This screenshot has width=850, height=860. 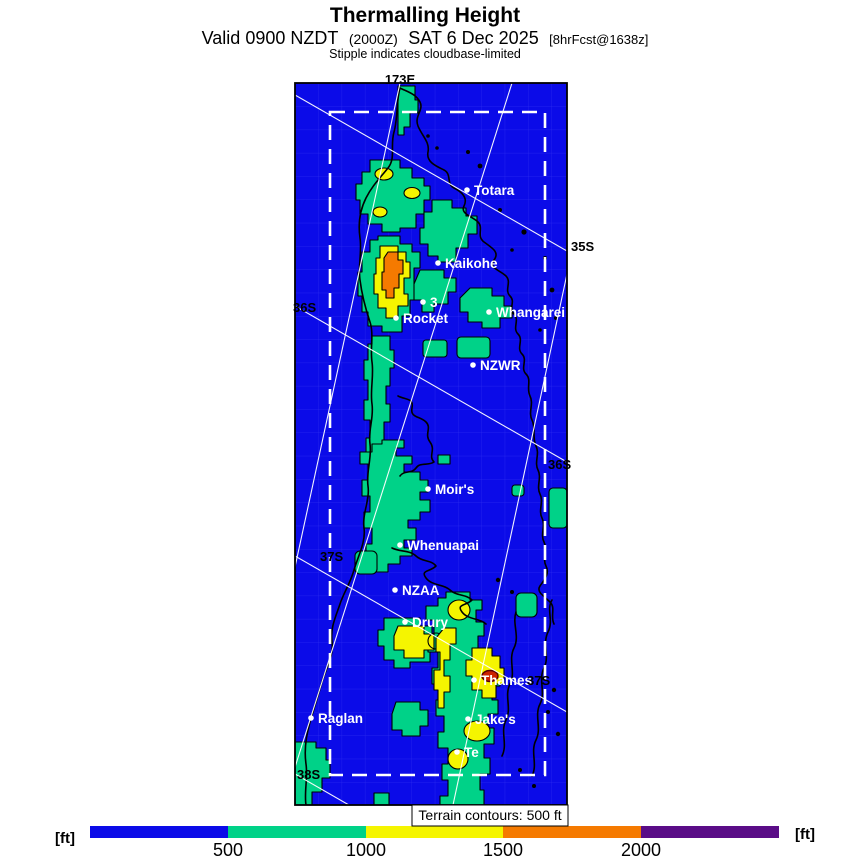 I want to click on thermal-core-red, so click(x=490, y=676).